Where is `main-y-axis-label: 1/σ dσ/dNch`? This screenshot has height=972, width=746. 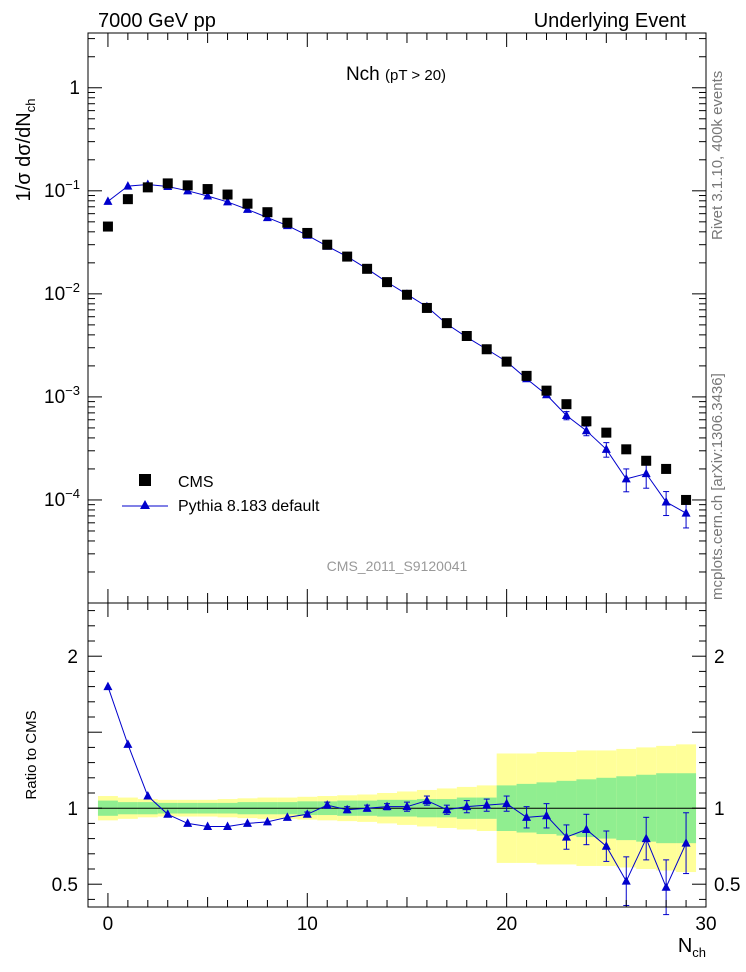 main-y-axis-label: 1/σ dσ/dNch is located at coordinates (25, 150).